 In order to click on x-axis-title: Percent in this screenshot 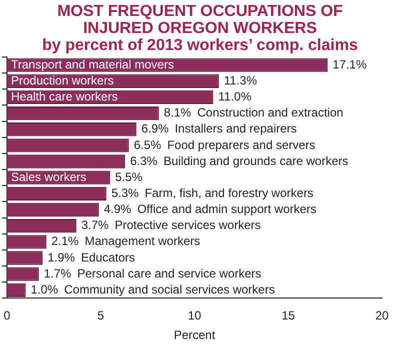, I will do `click(195, 335)`.